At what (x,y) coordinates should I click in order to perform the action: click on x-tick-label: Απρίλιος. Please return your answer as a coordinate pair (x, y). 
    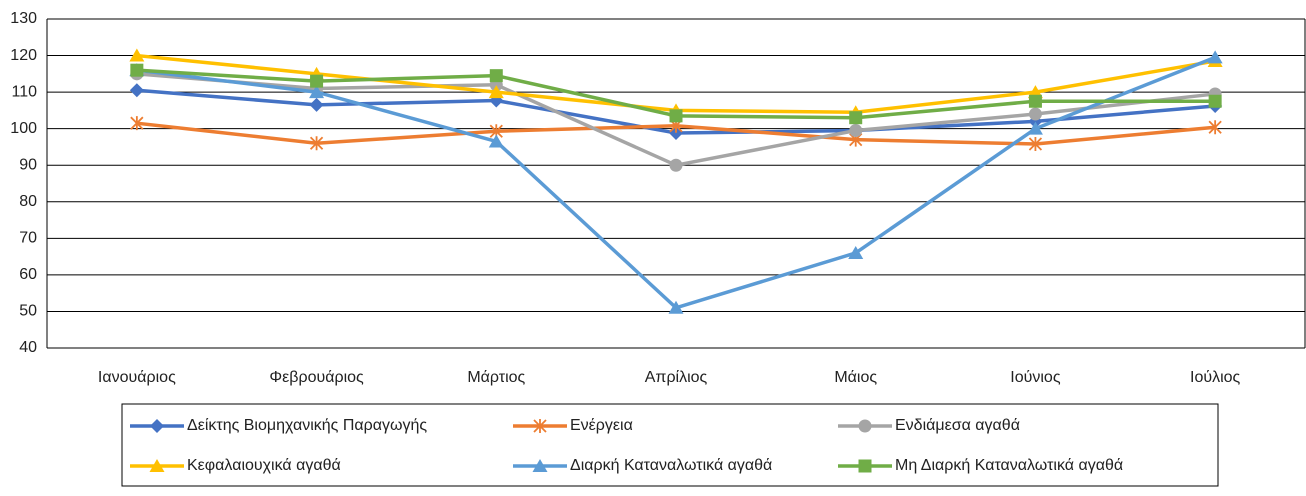
    Looking at the image, I should click on (676, 377).